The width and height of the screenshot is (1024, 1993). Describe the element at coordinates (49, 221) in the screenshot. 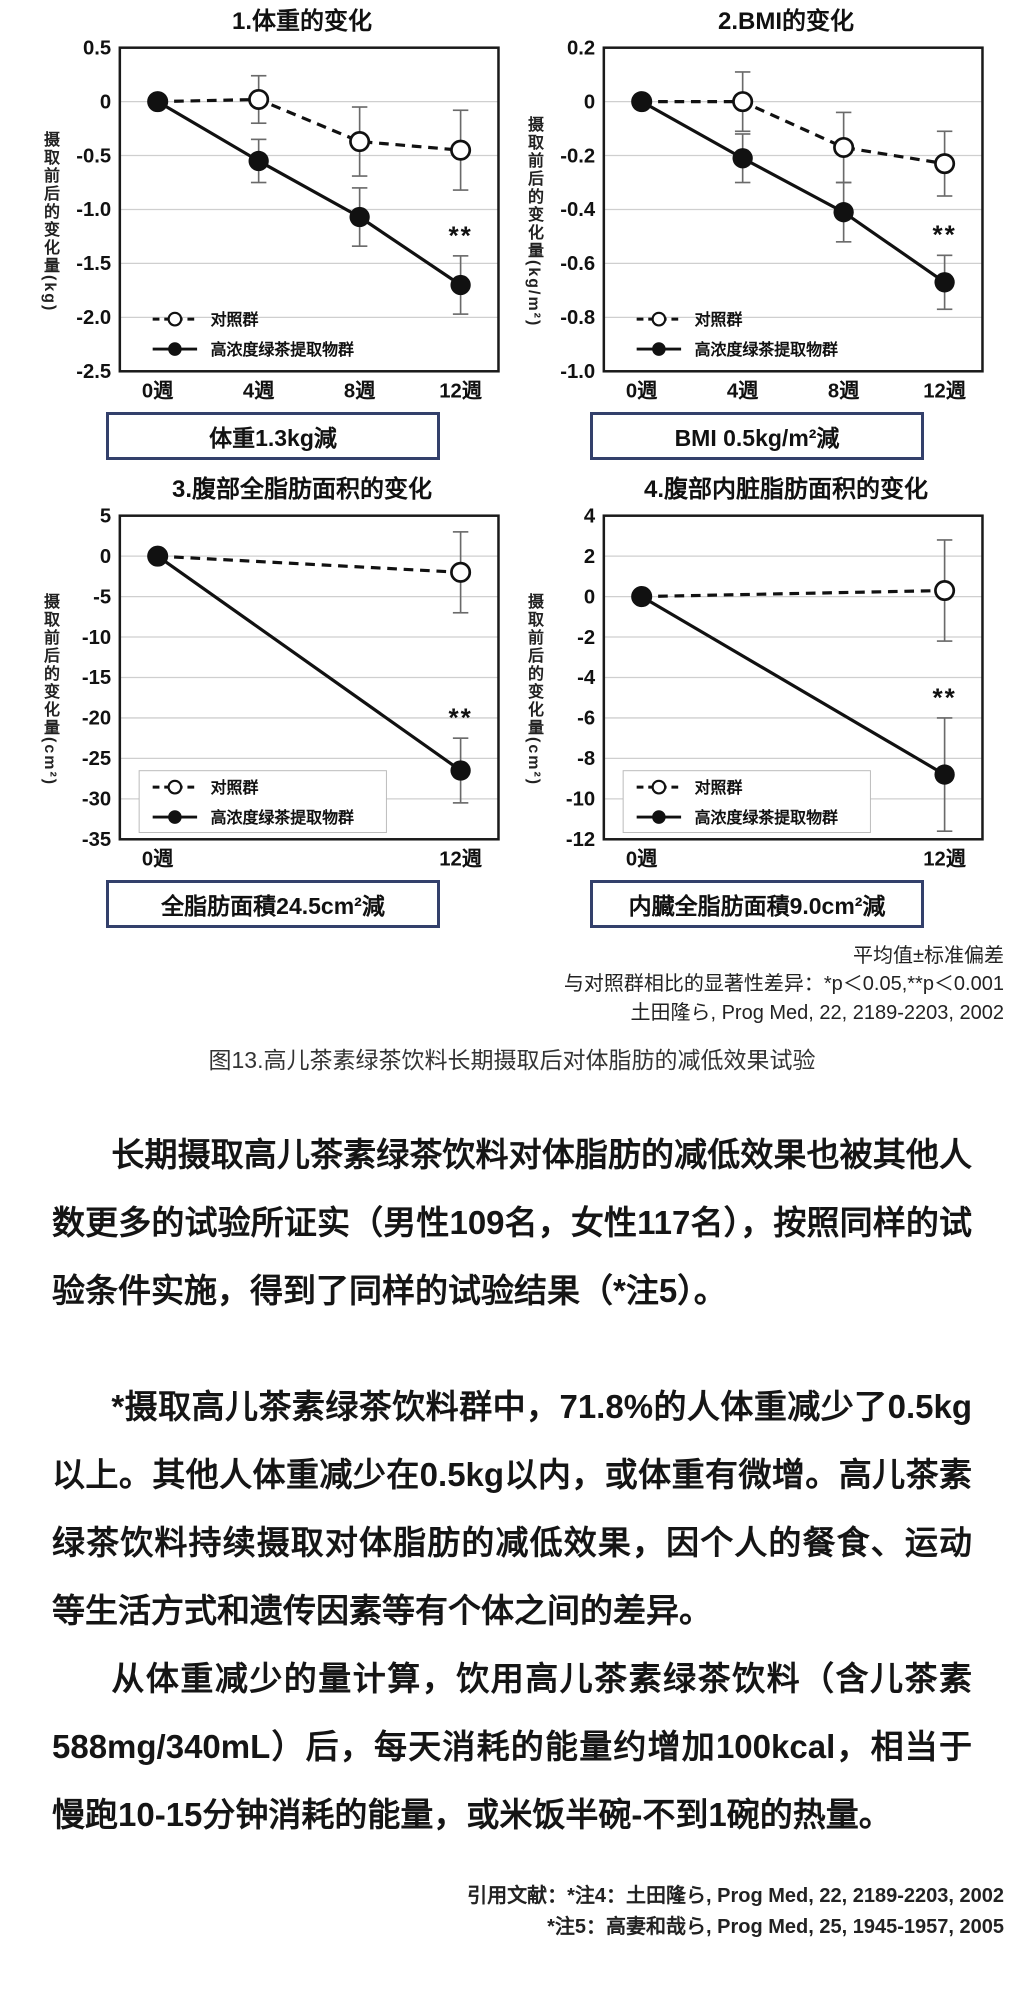

I see `y-axis-label: 摄取前后的变化量(kg)` at that location.